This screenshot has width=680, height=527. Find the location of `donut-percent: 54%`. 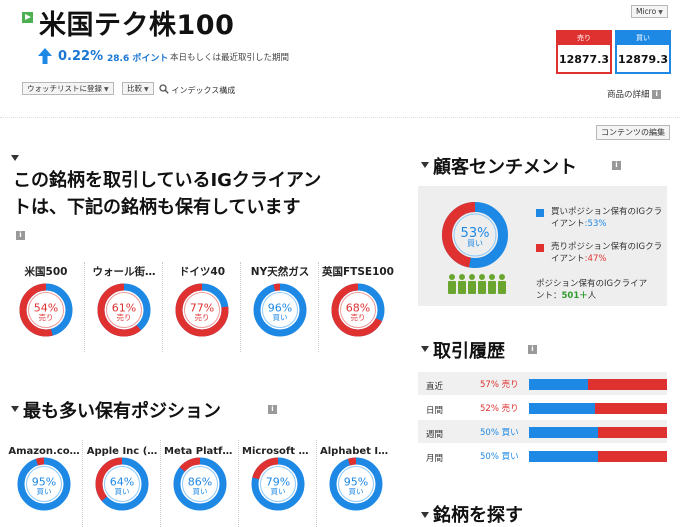

donut-percent: 54% is located at coordinates (46, 308).